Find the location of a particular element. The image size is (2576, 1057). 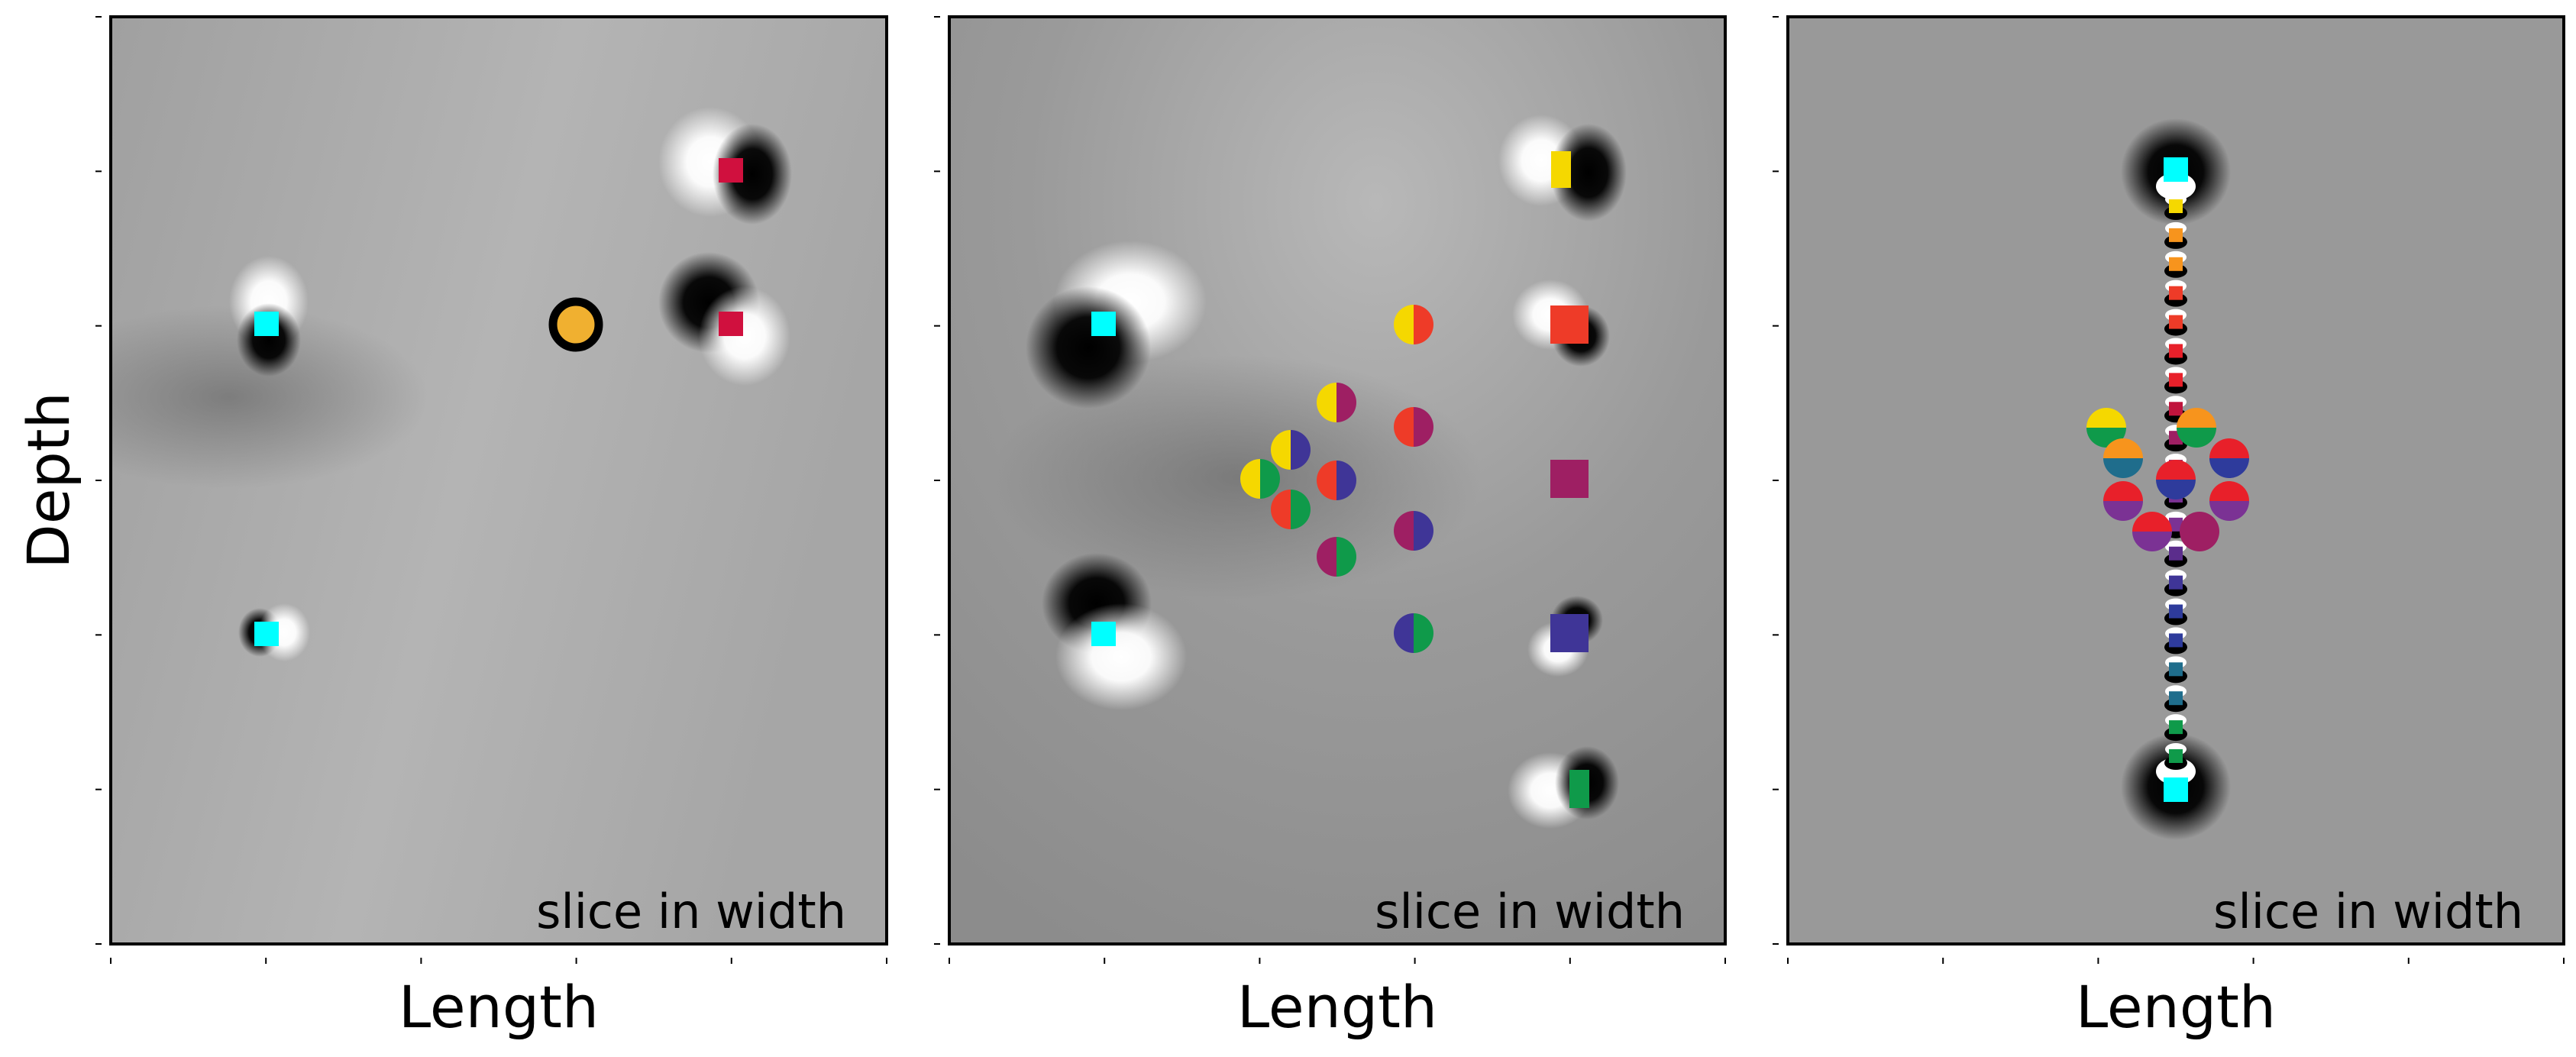

candidate-marker-yellow-green is located at coordinates (1260, 479).